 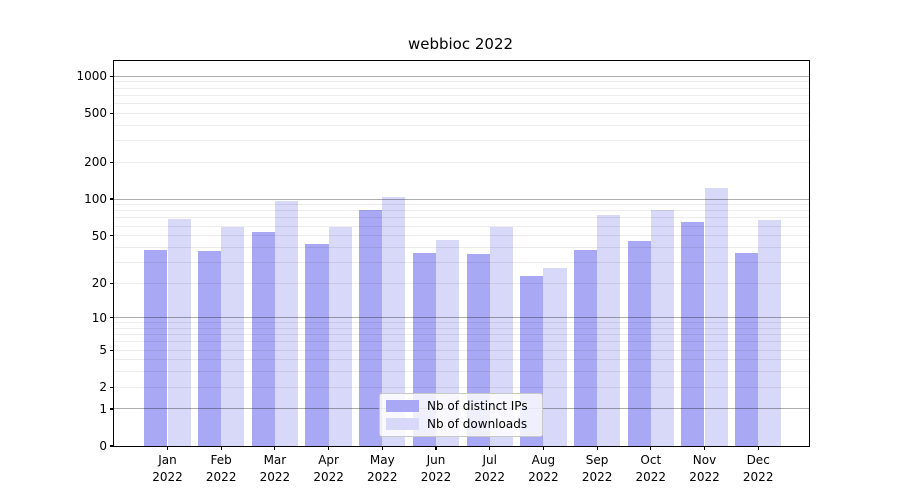 I want to click on x-tick-month-jul: Jul, so click(x=489, y=460).